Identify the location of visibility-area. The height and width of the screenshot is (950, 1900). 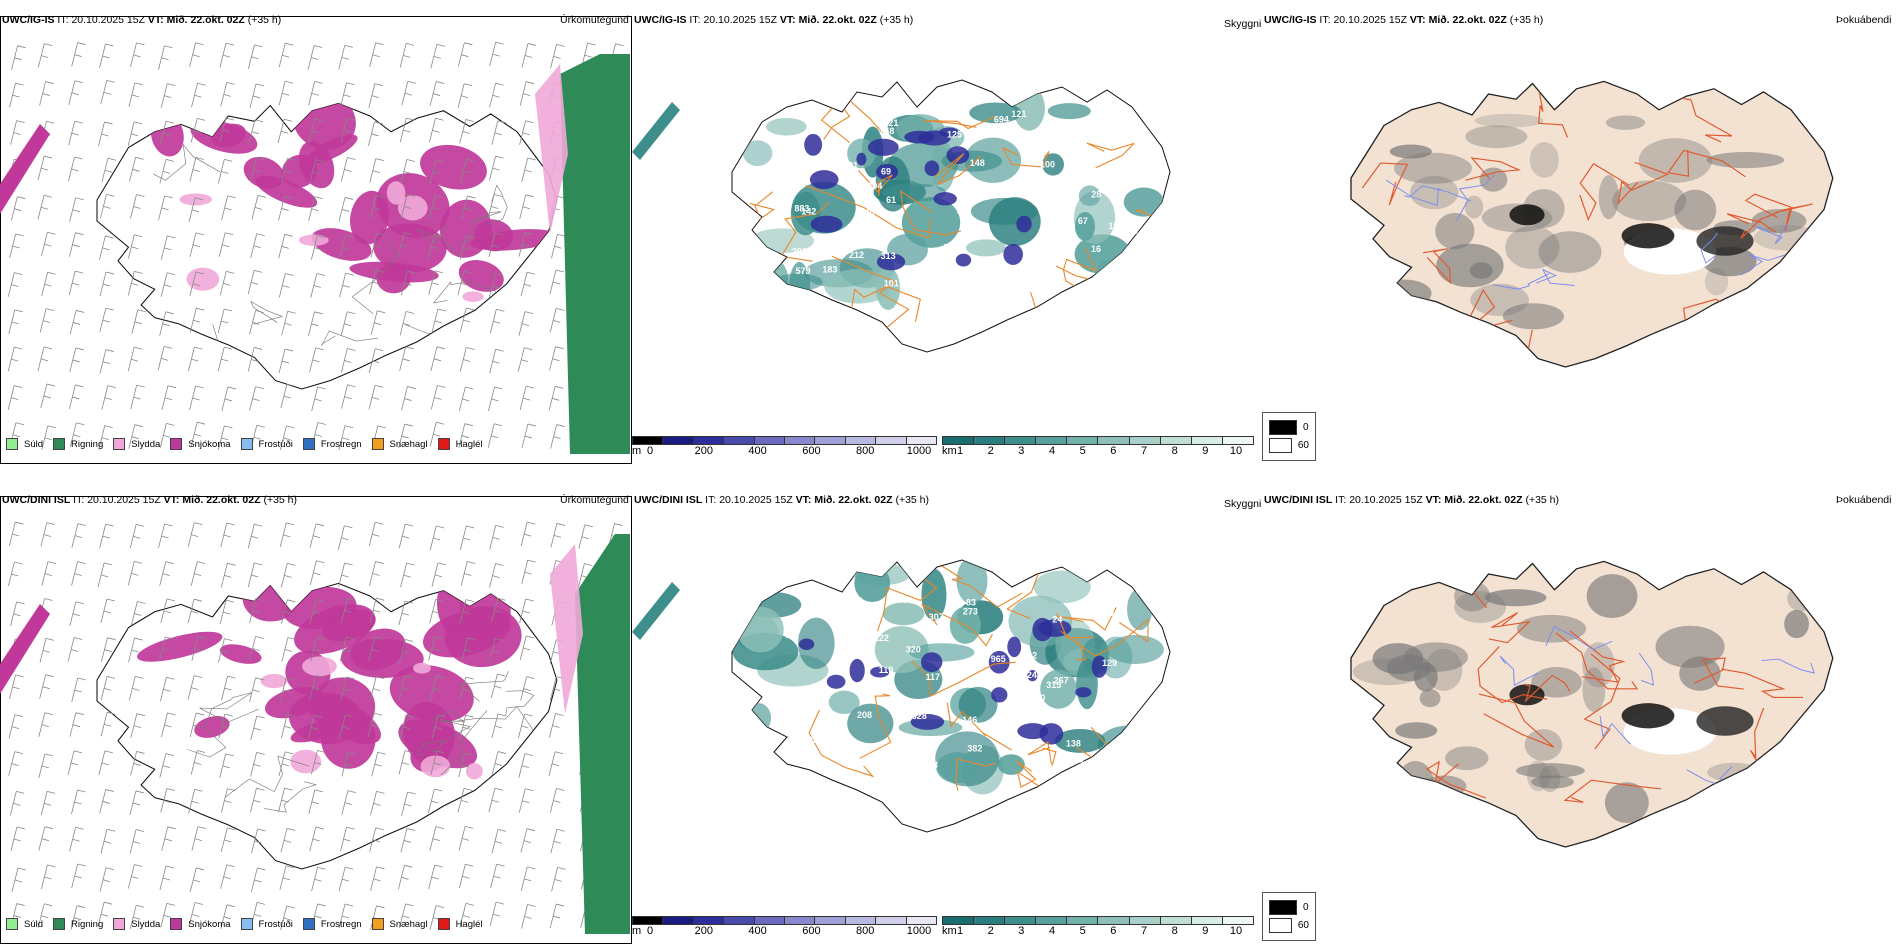
(1058, 689).